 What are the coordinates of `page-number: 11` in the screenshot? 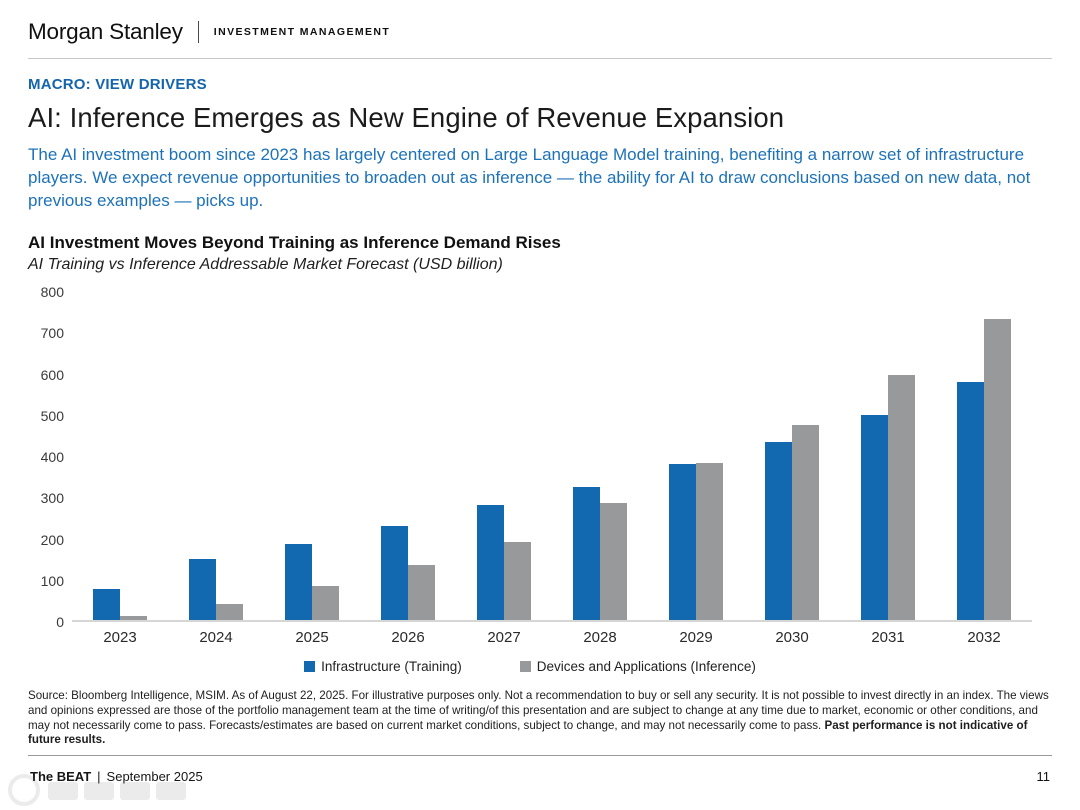 It's located at (1043, 777).